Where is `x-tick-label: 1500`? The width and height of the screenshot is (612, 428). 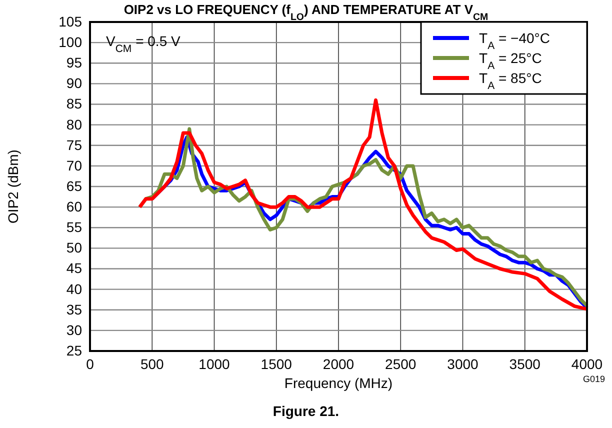
x-tick-label: 1500 is located at coordinates (276, 364).